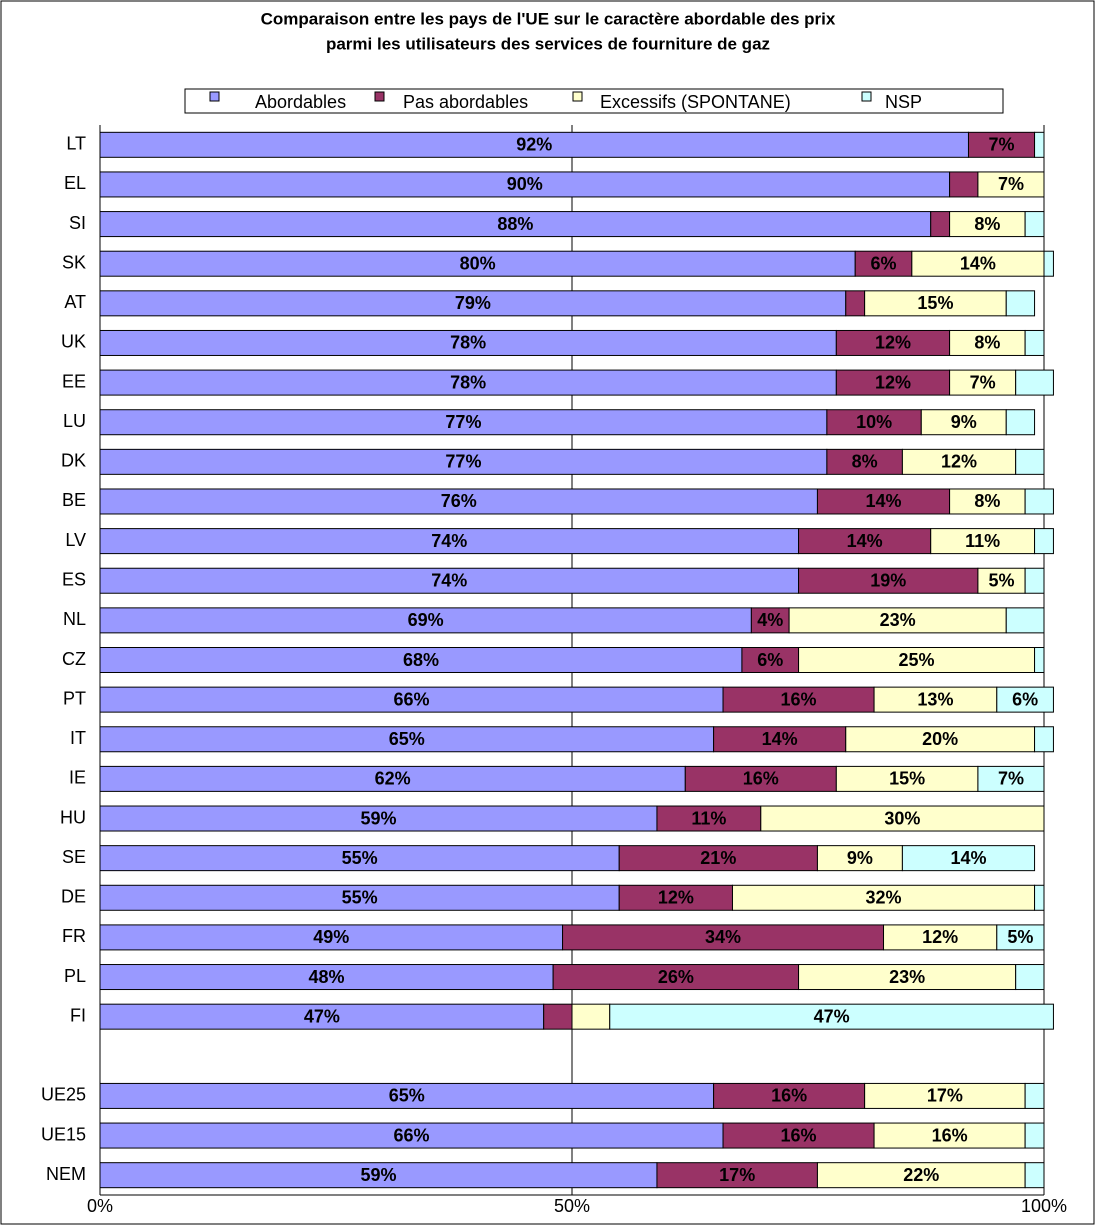 The image size is (1096, 1226). Describe the element at coordinates (74, 262) in the screenshot. I see `y-tick-label: SK` at that location.